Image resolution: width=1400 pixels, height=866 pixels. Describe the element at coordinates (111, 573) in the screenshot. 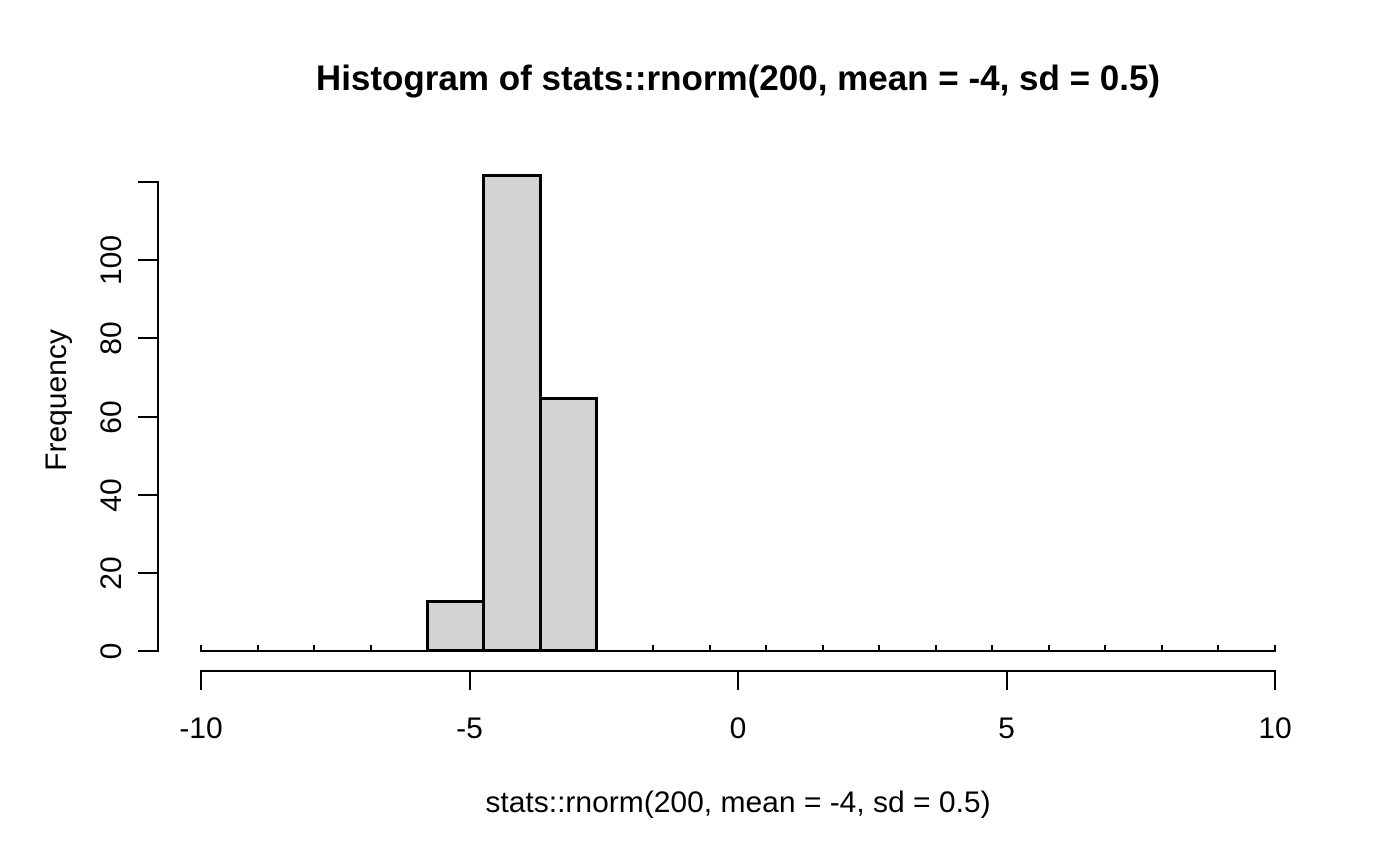

I see `y-tick-label: 20` at that location.